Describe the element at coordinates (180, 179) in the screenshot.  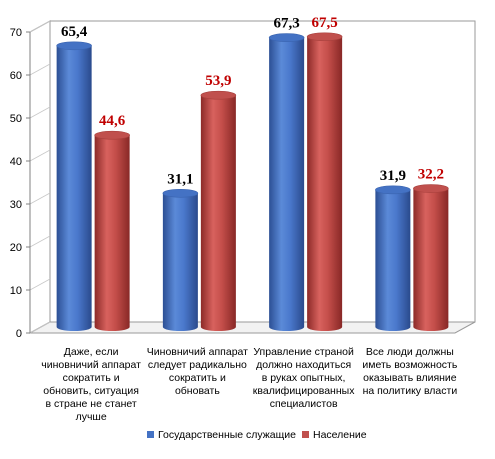
I see `data-label: 31,1` at that location.